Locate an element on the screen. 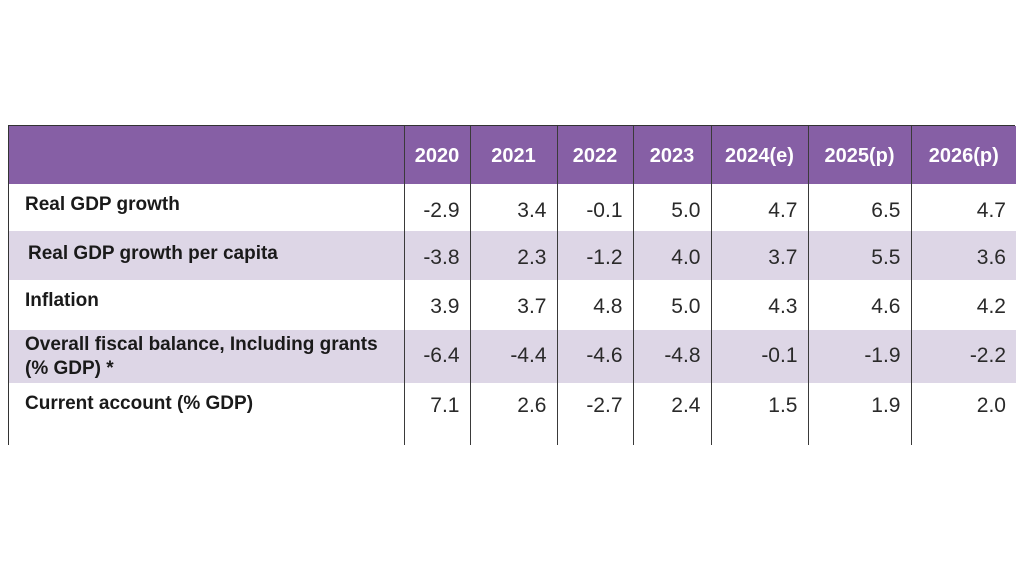 Image resolution: width=1024 pixels, height=576 pixels. row-label: Real GDP growth per capita is located at coordinates (206, 255).